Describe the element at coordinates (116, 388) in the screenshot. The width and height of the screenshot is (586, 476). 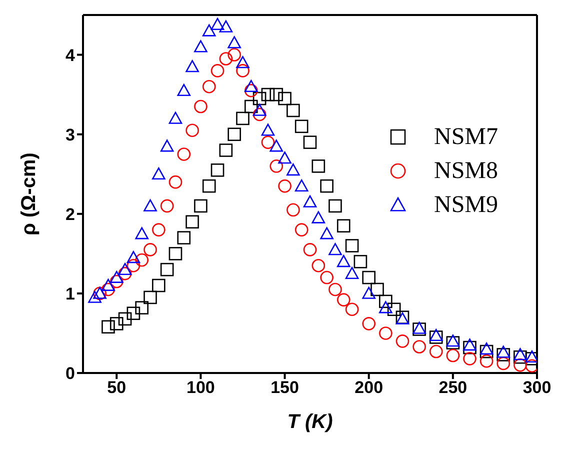
I see `x-tick-label: 50` at that location.